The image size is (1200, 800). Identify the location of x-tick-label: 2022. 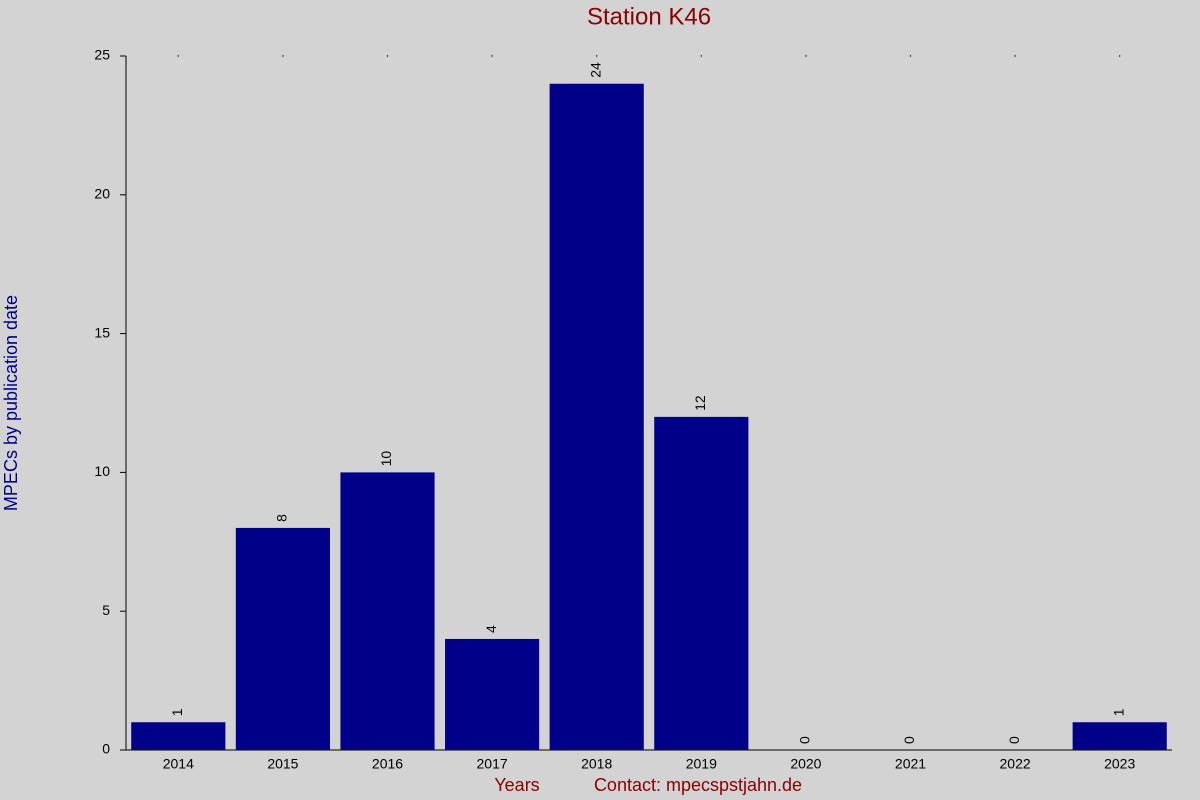
(1015, 764).